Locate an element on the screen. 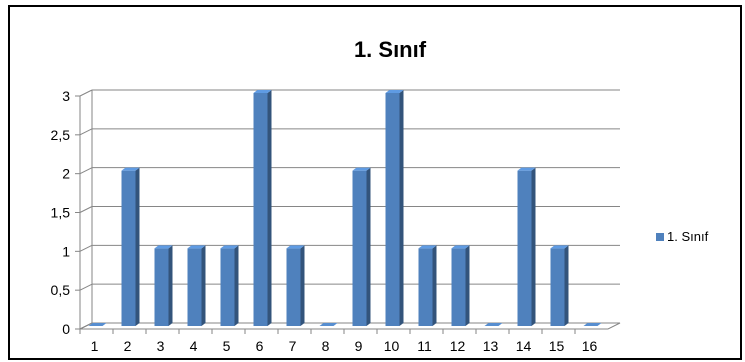 The image size is (745, 362). y-tick-label: 1 is located at coordinates (66, 251).